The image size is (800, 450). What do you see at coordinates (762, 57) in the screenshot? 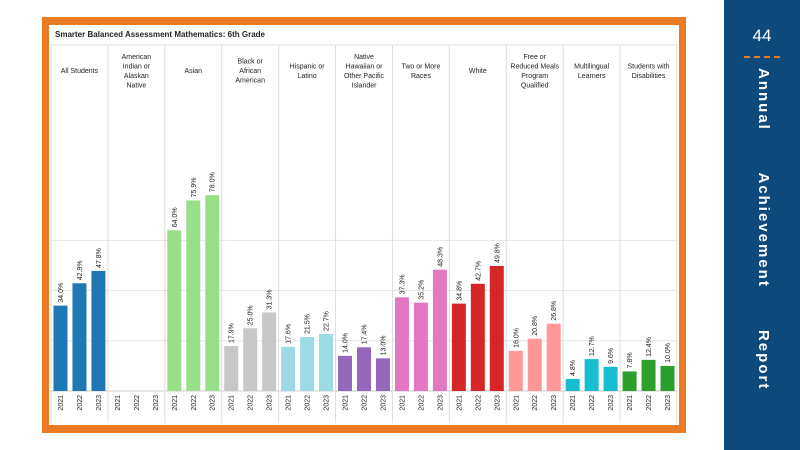
I see `accent-divider` at bounding box center [762, 57].